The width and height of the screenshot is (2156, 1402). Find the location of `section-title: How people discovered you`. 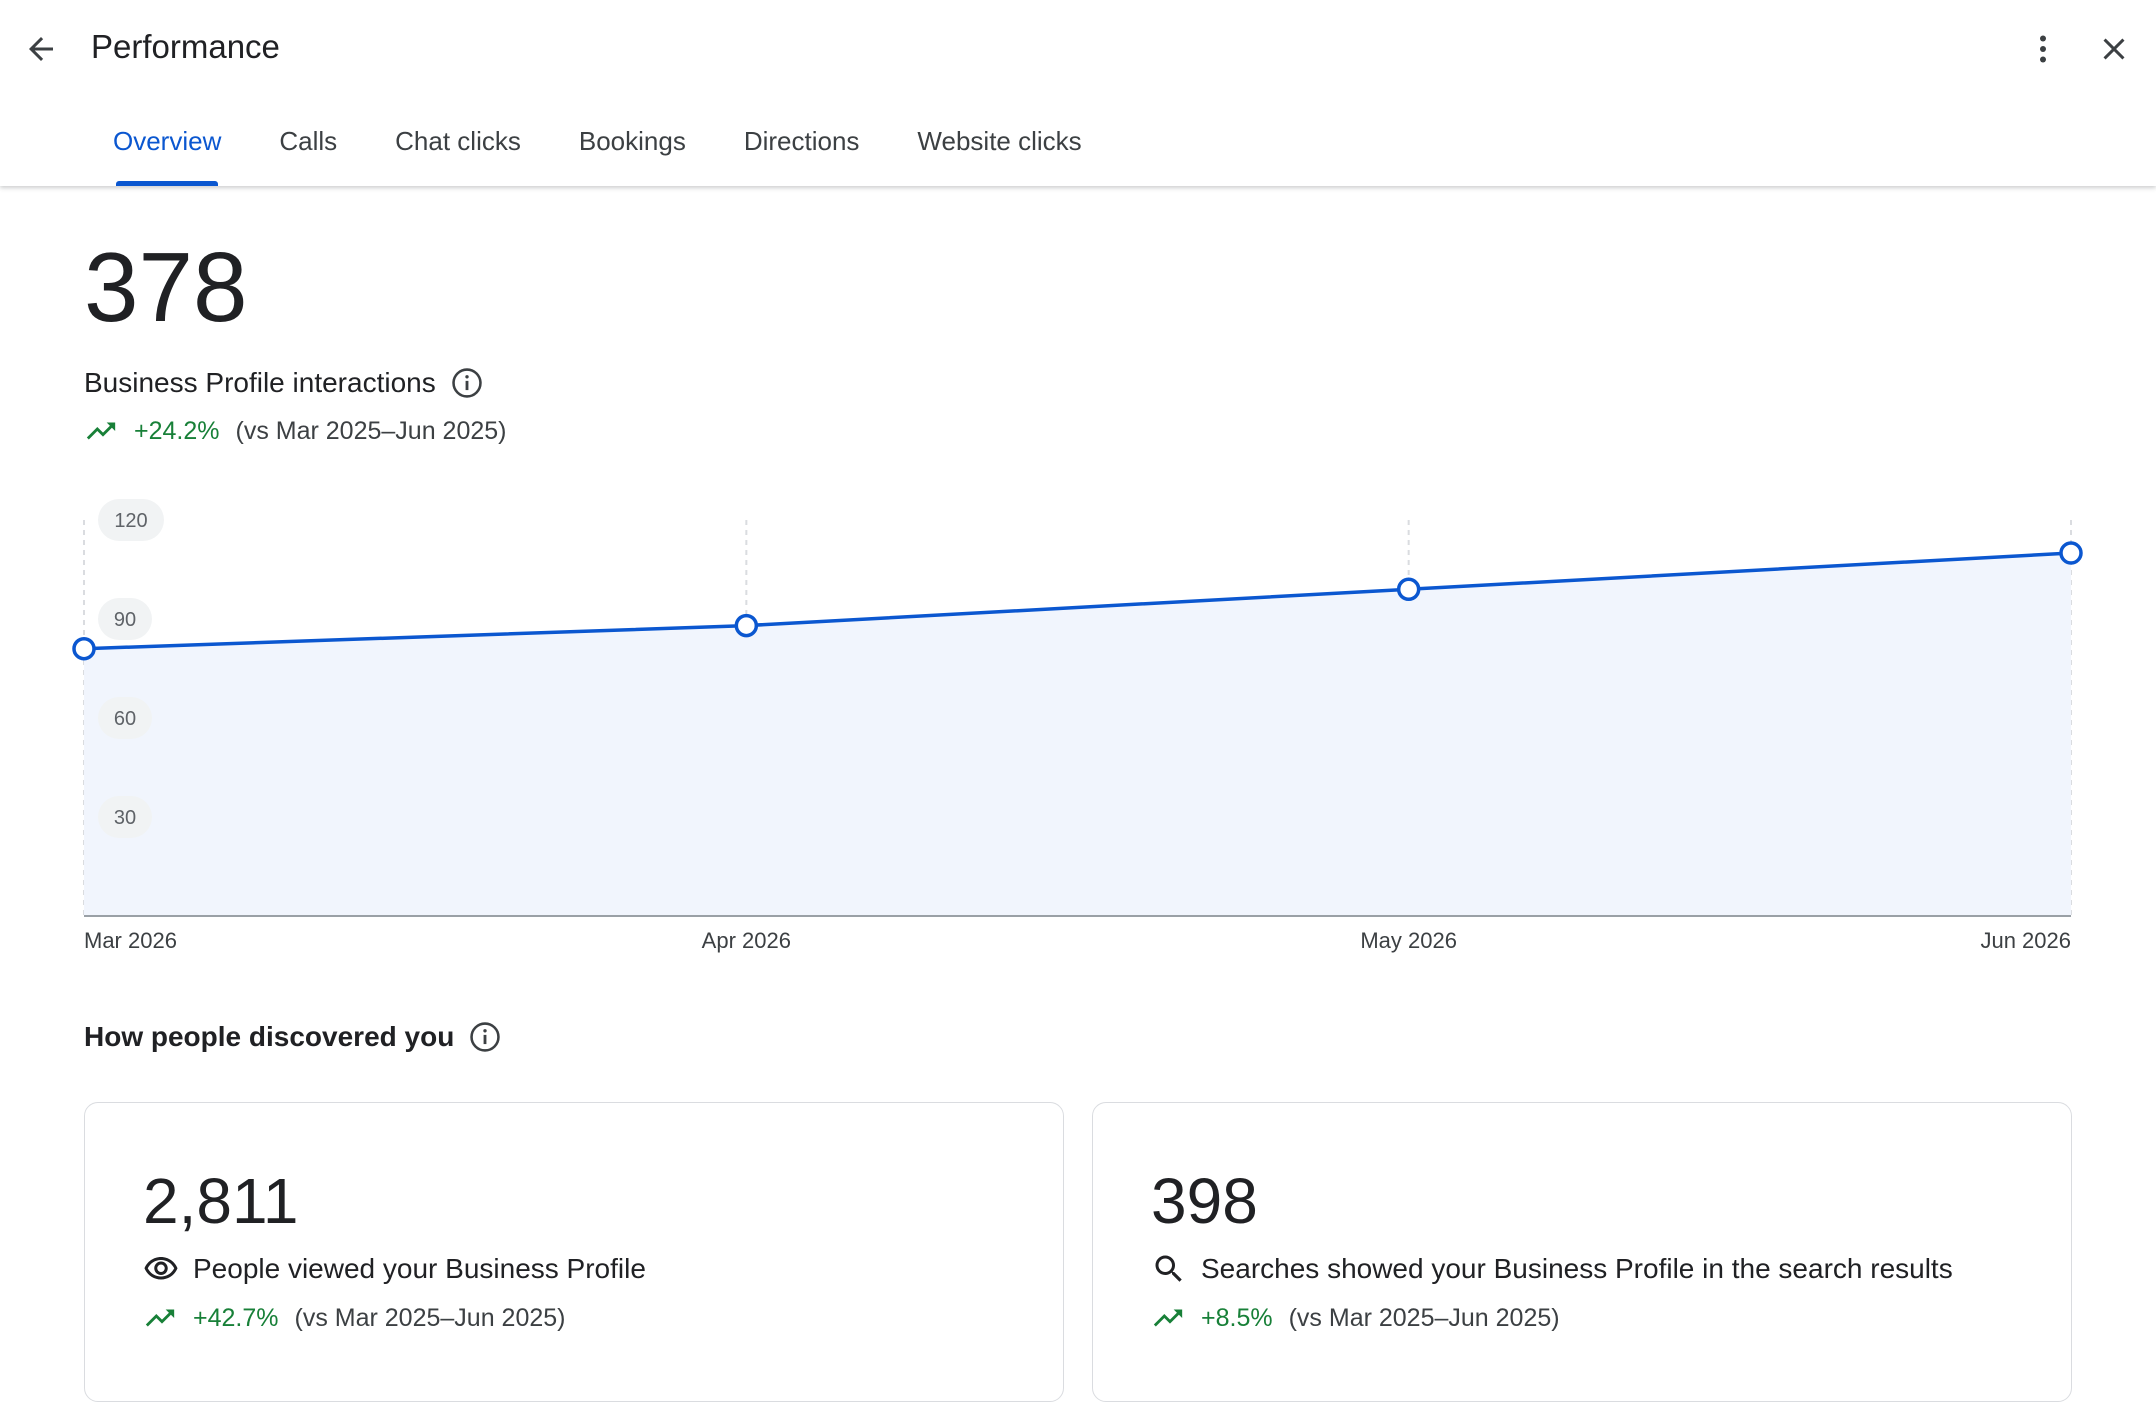

section-title: How people discovered you is located at coordinates (293, 1037).